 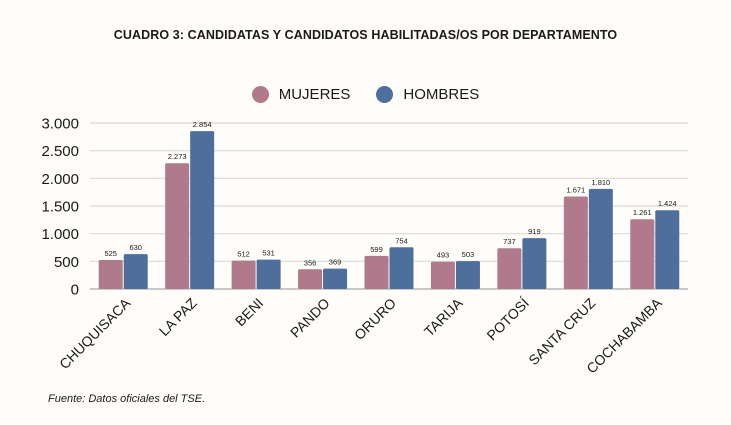 What do you see at coordinates (60, 151) in the screenshot?
I see `y-tick-label: 2.500` at bounding box center [60, 151].